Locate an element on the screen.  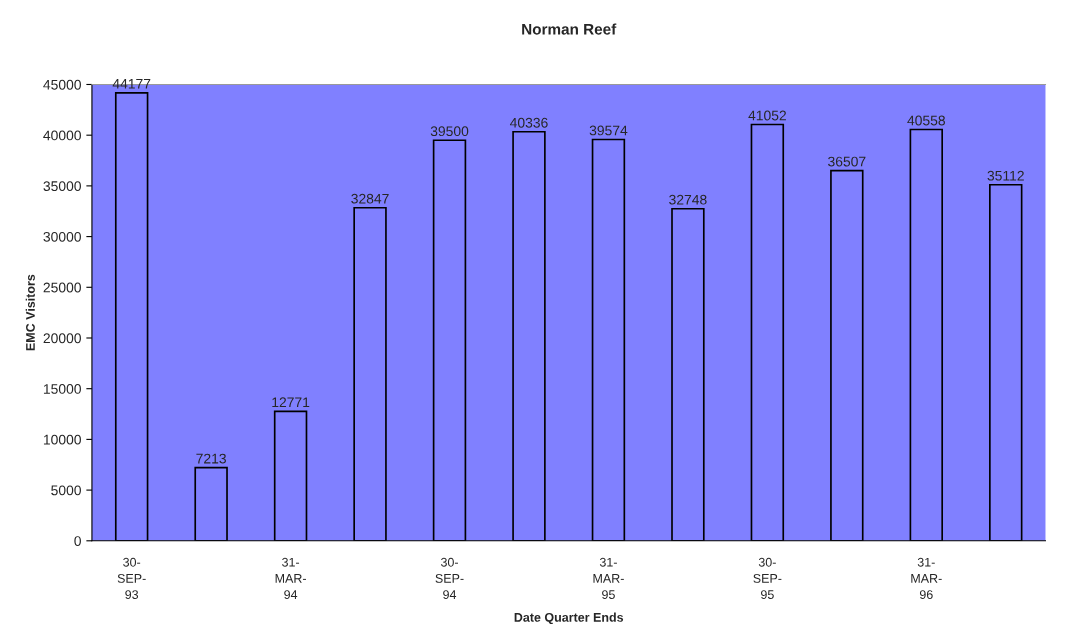
data-label: 40336 is located at coordinates (528, 122).